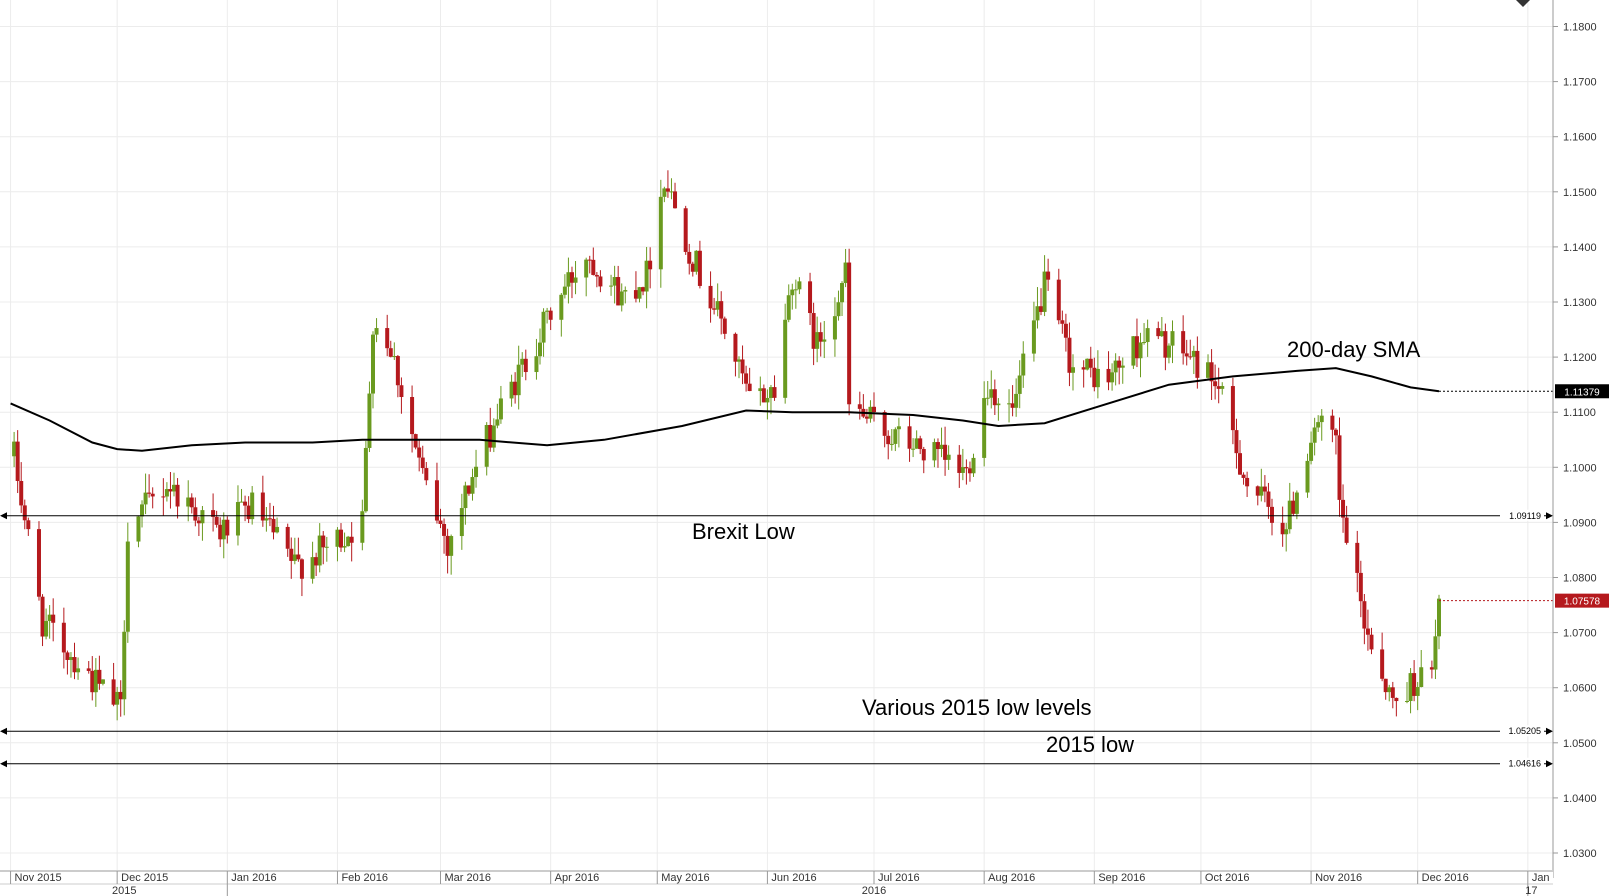  What do you see at coordinates (468, 878) in the screenshot?
I see `month-label: Mar 2016` at bounding box center [468, 878].